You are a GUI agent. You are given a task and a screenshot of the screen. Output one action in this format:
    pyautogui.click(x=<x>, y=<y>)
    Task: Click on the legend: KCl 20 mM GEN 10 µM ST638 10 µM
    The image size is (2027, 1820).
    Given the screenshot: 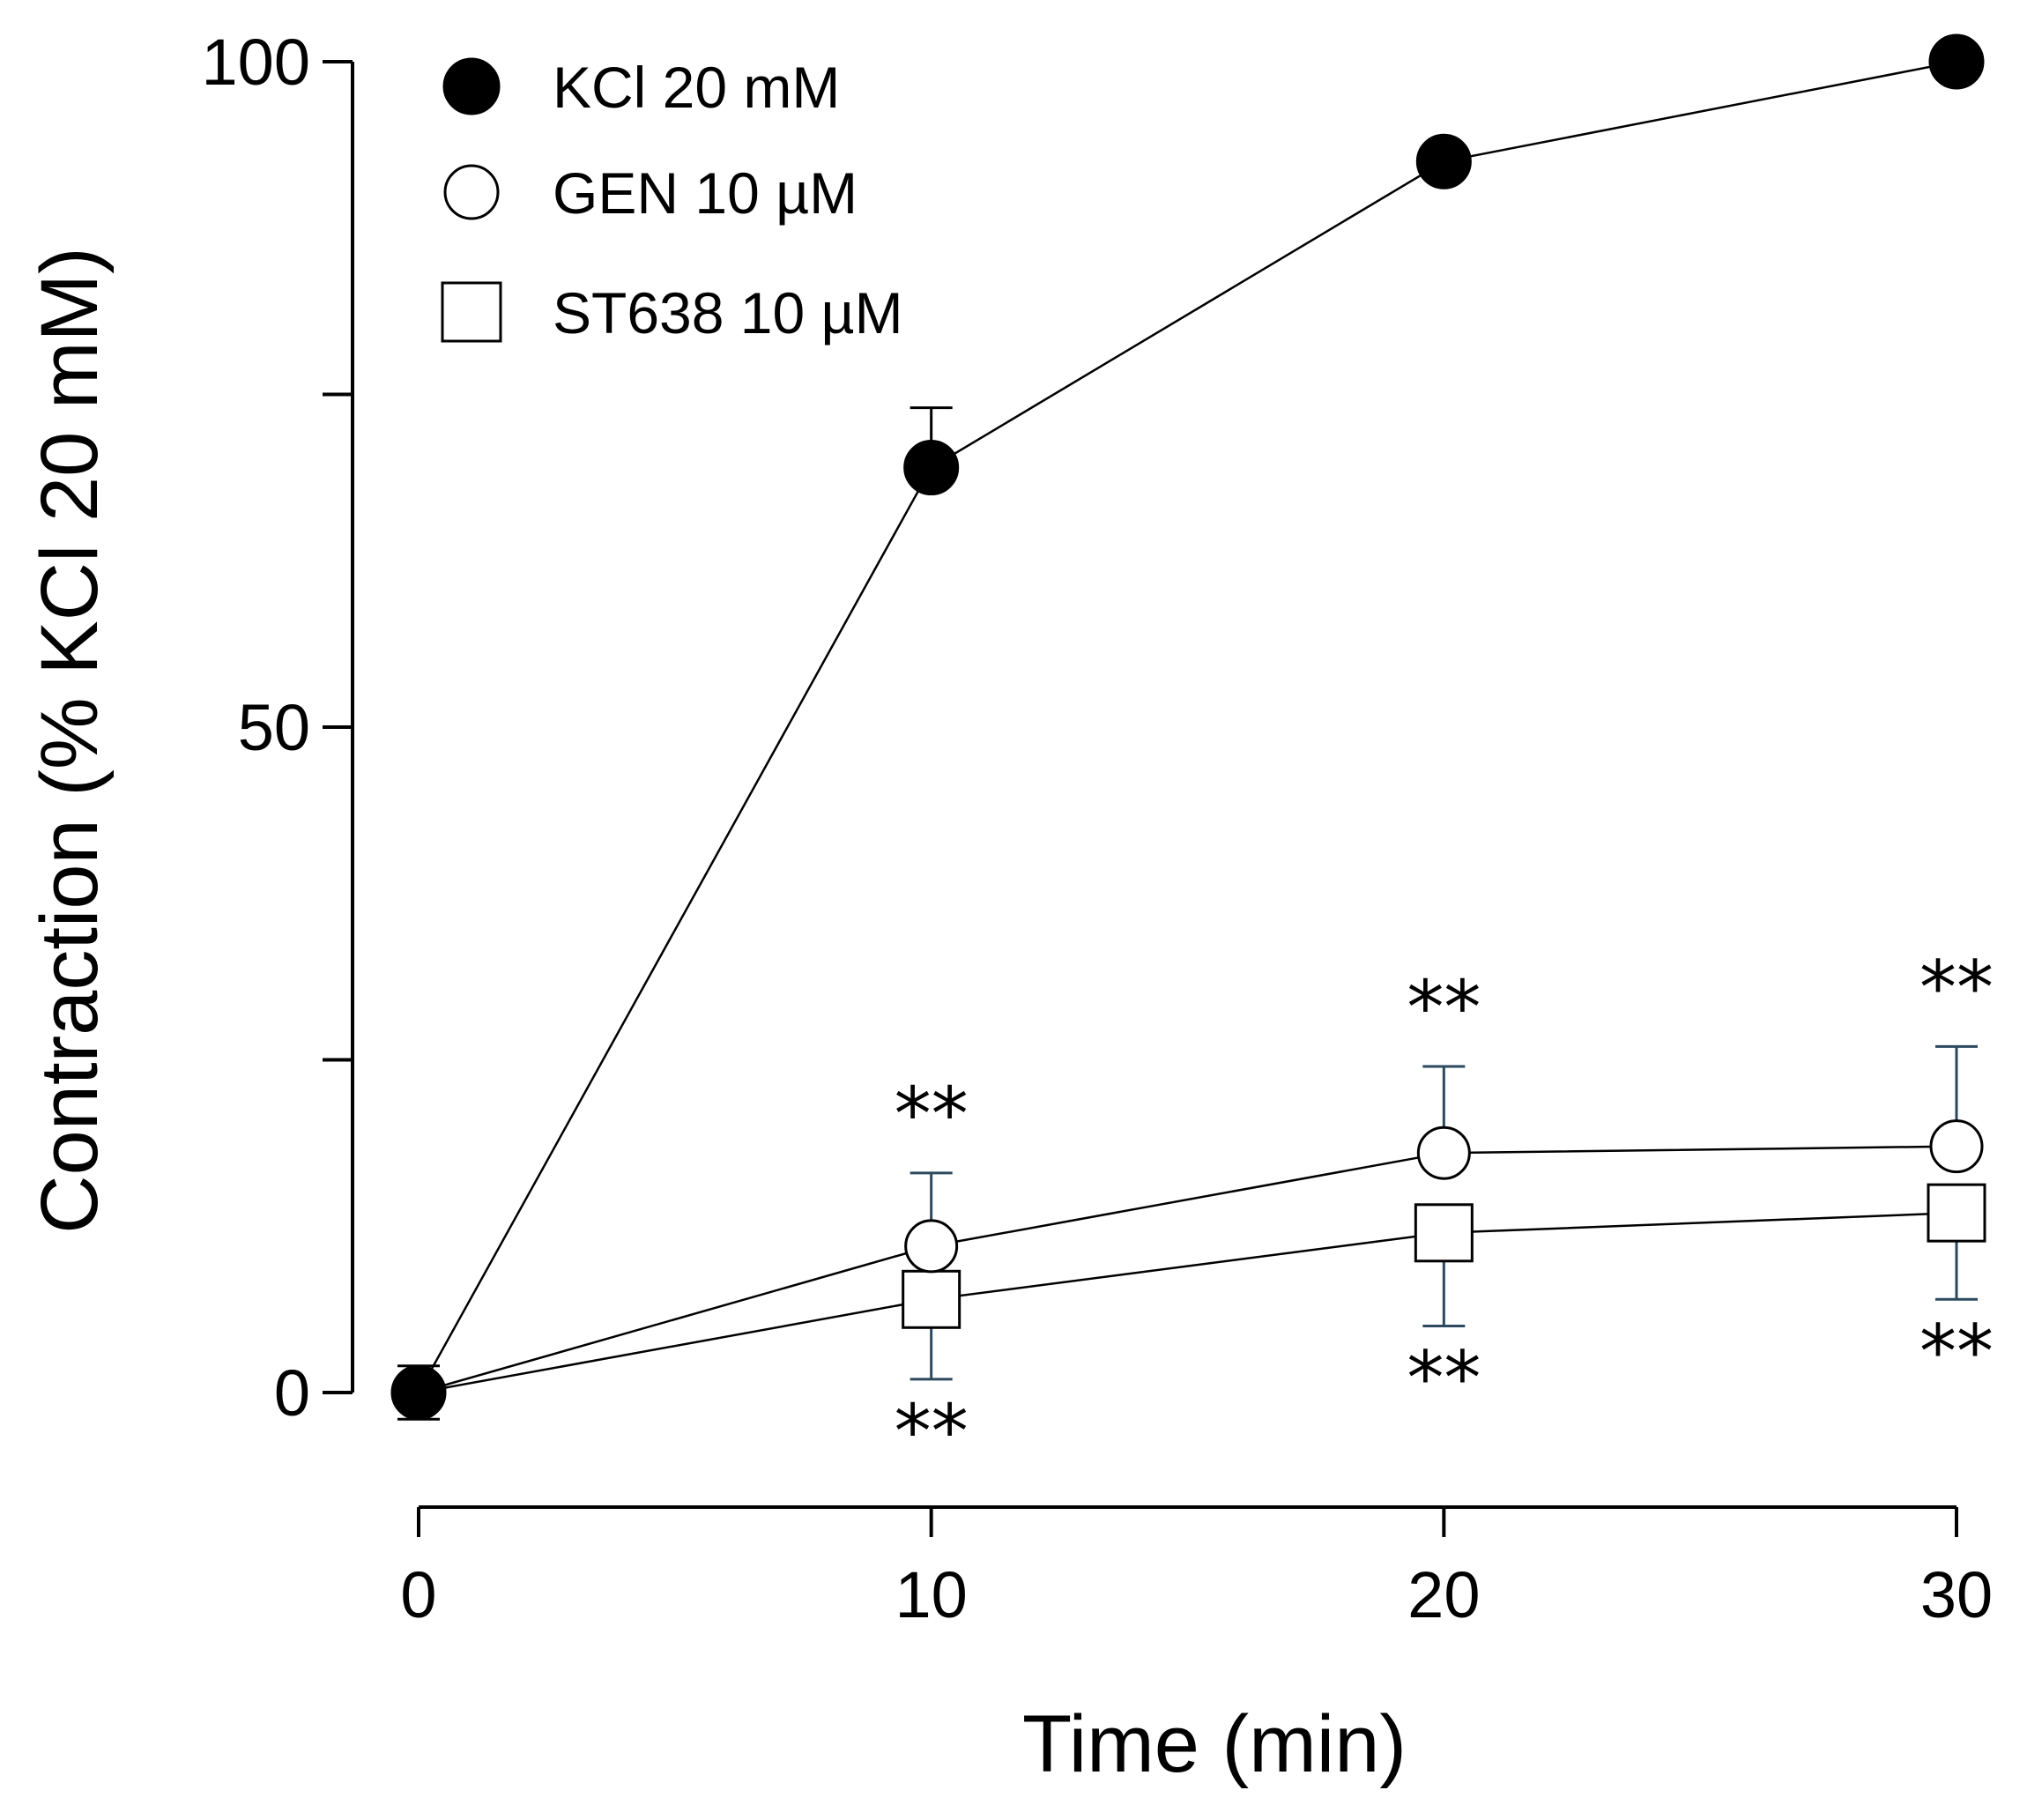 What is the action you would take?
    pyautogui.click(x=672, y=200)
    